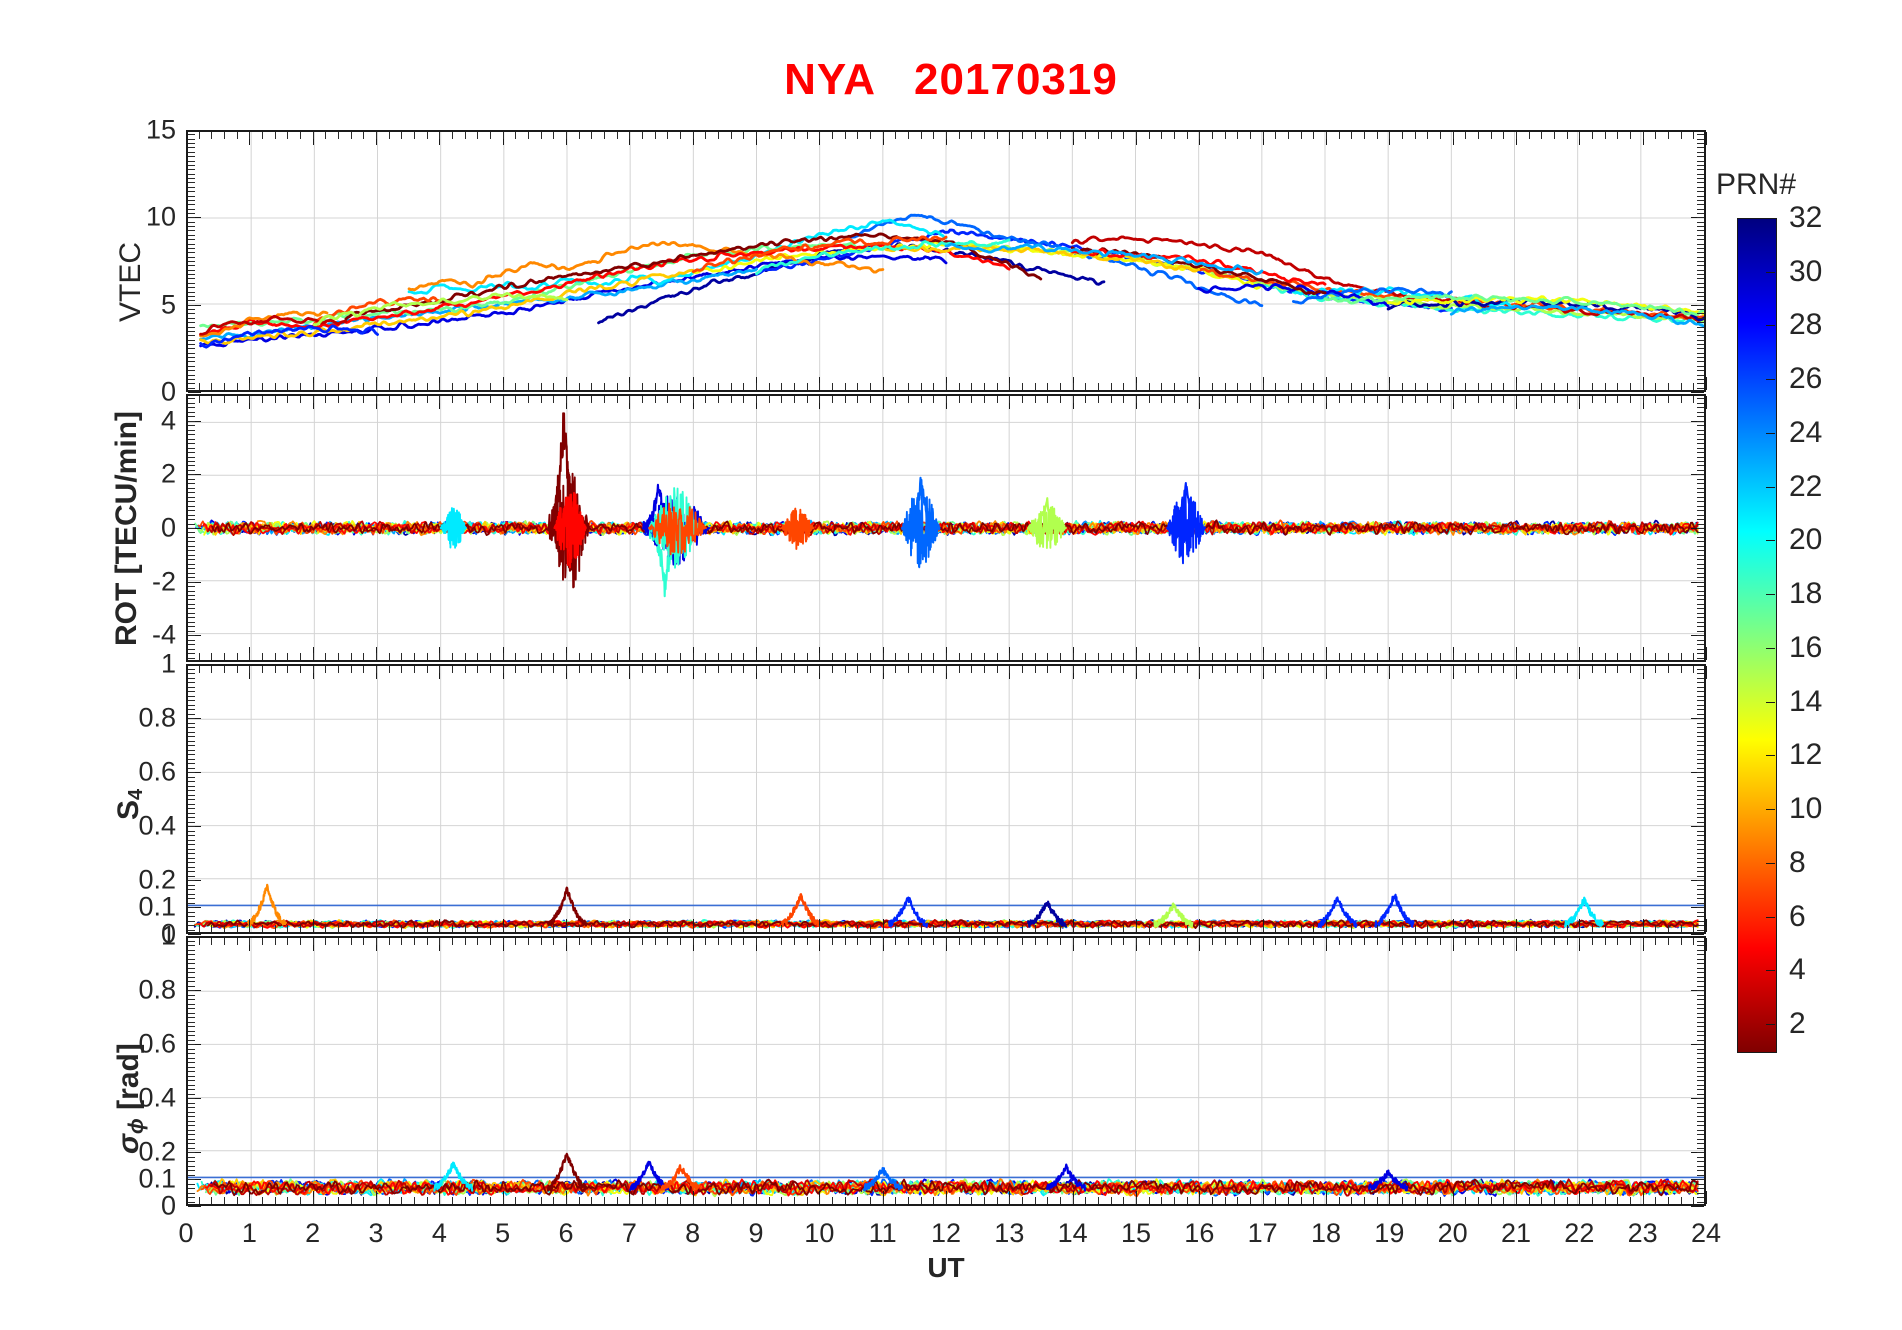 The height and width of the screenshot is (1330, 1902). Describe the element at coordinates (1806, 217) in the screenshot. I see `colorbar-tick-label: 32` at that location.